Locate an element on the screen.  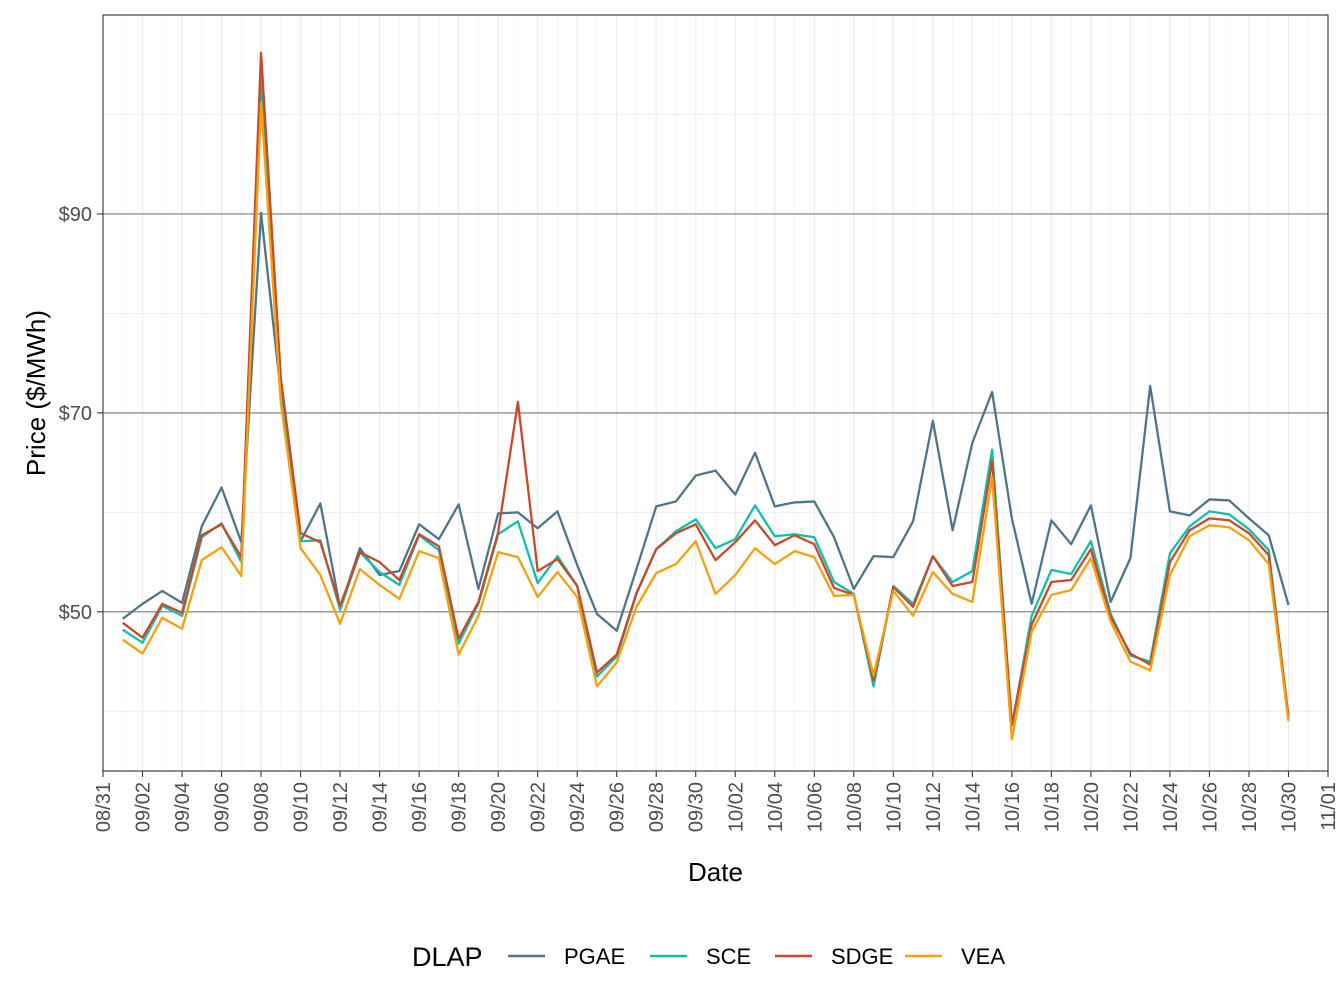
x-tick-label: 09/18 is located at coordinates (460, 807).